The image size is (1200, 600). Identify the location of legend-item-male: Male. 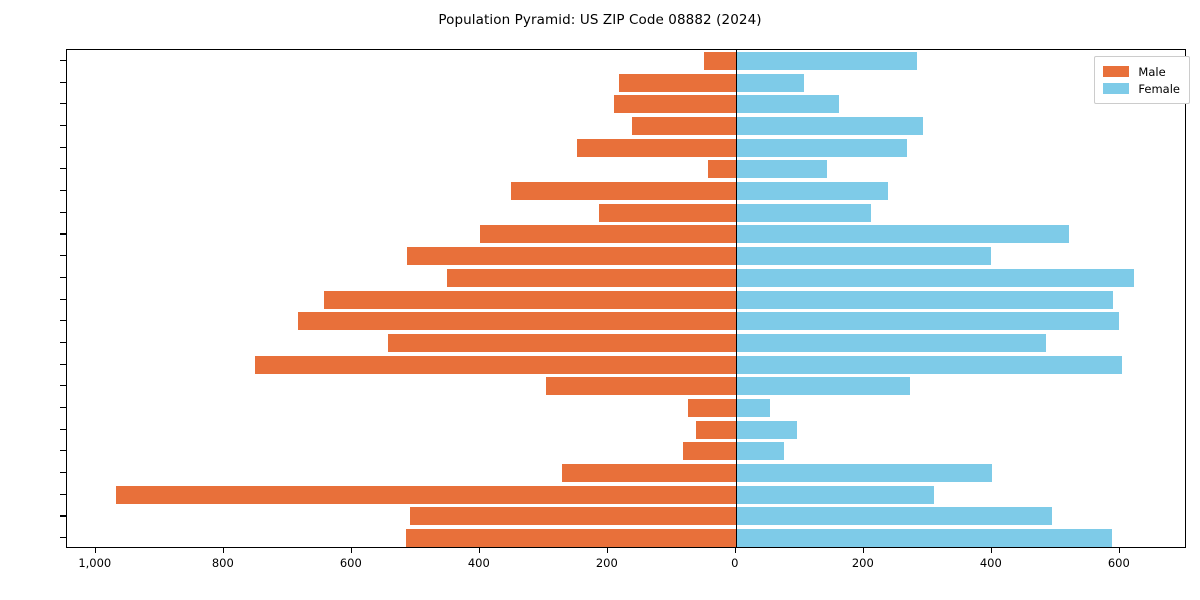
(1141, 71).